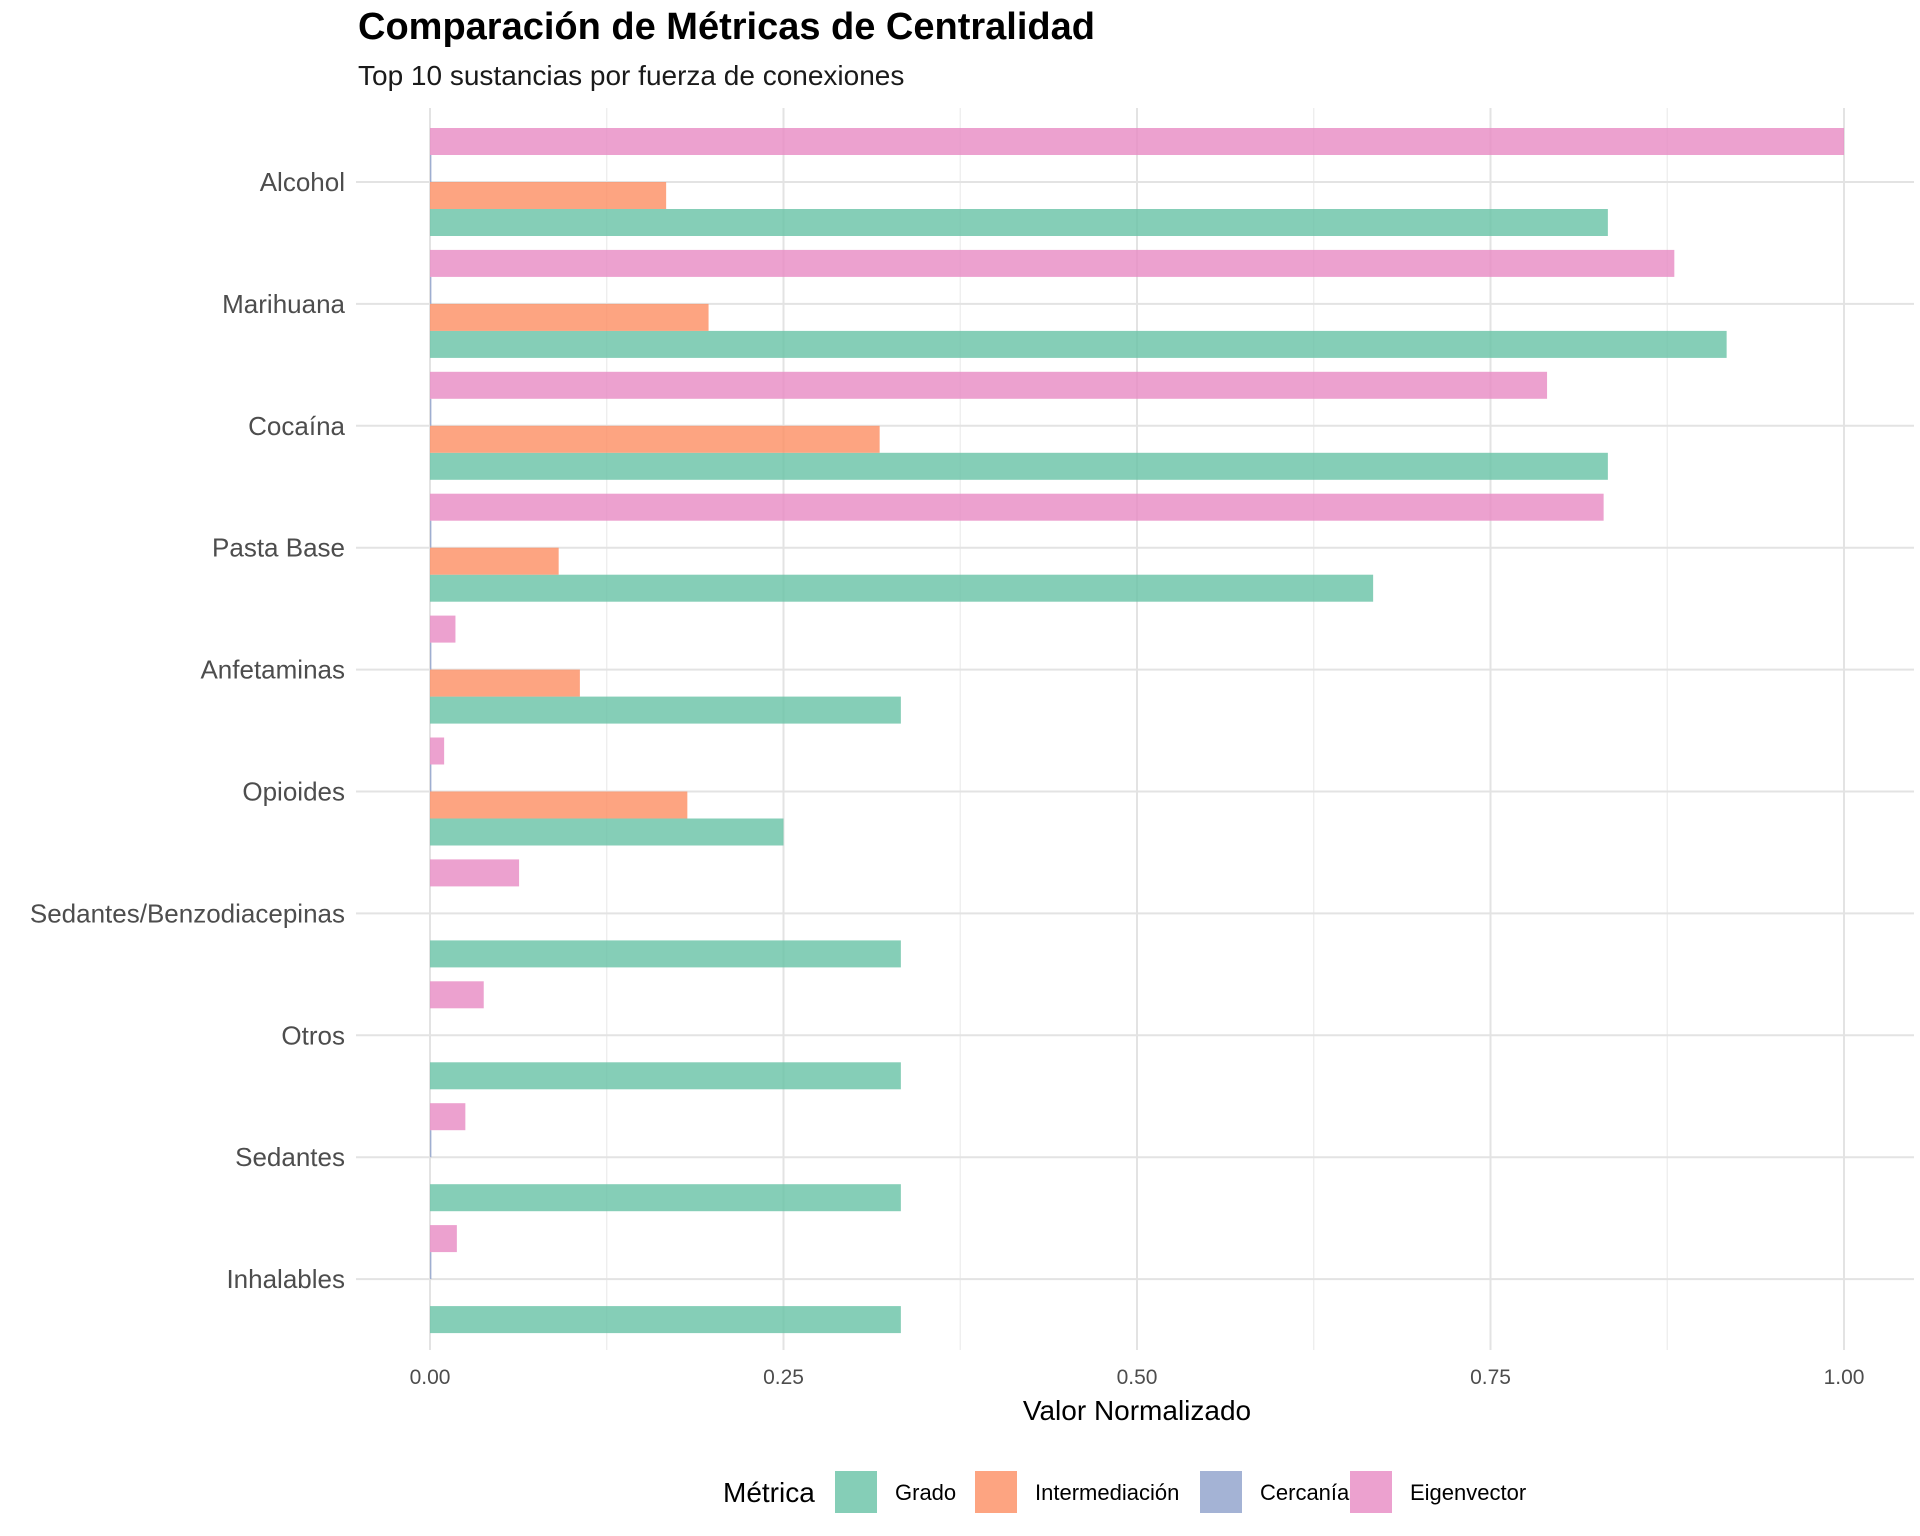 Image resolution: width=1920 pixels, height=1536 pixels. Describe the element at coordinates (559, 805) in the screenshot. I see `bar-intermediación-5` at that location.